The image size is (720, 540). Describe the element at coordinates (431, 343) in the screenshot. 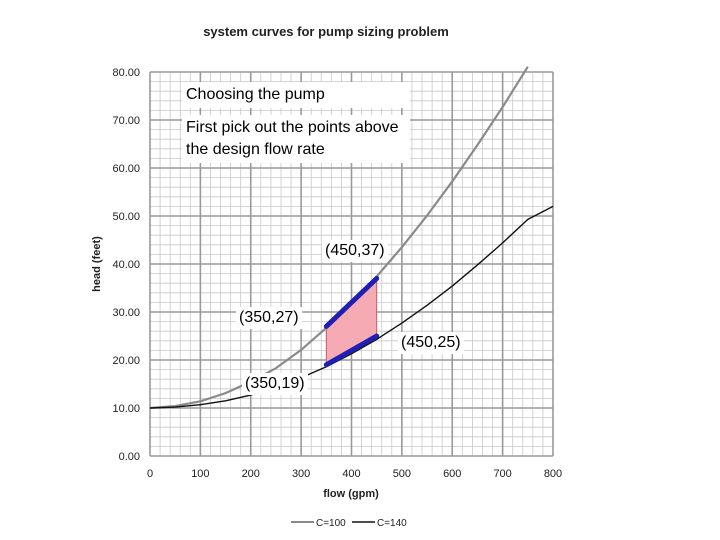

I see `point-label-450-25: (450,25)` at that location.